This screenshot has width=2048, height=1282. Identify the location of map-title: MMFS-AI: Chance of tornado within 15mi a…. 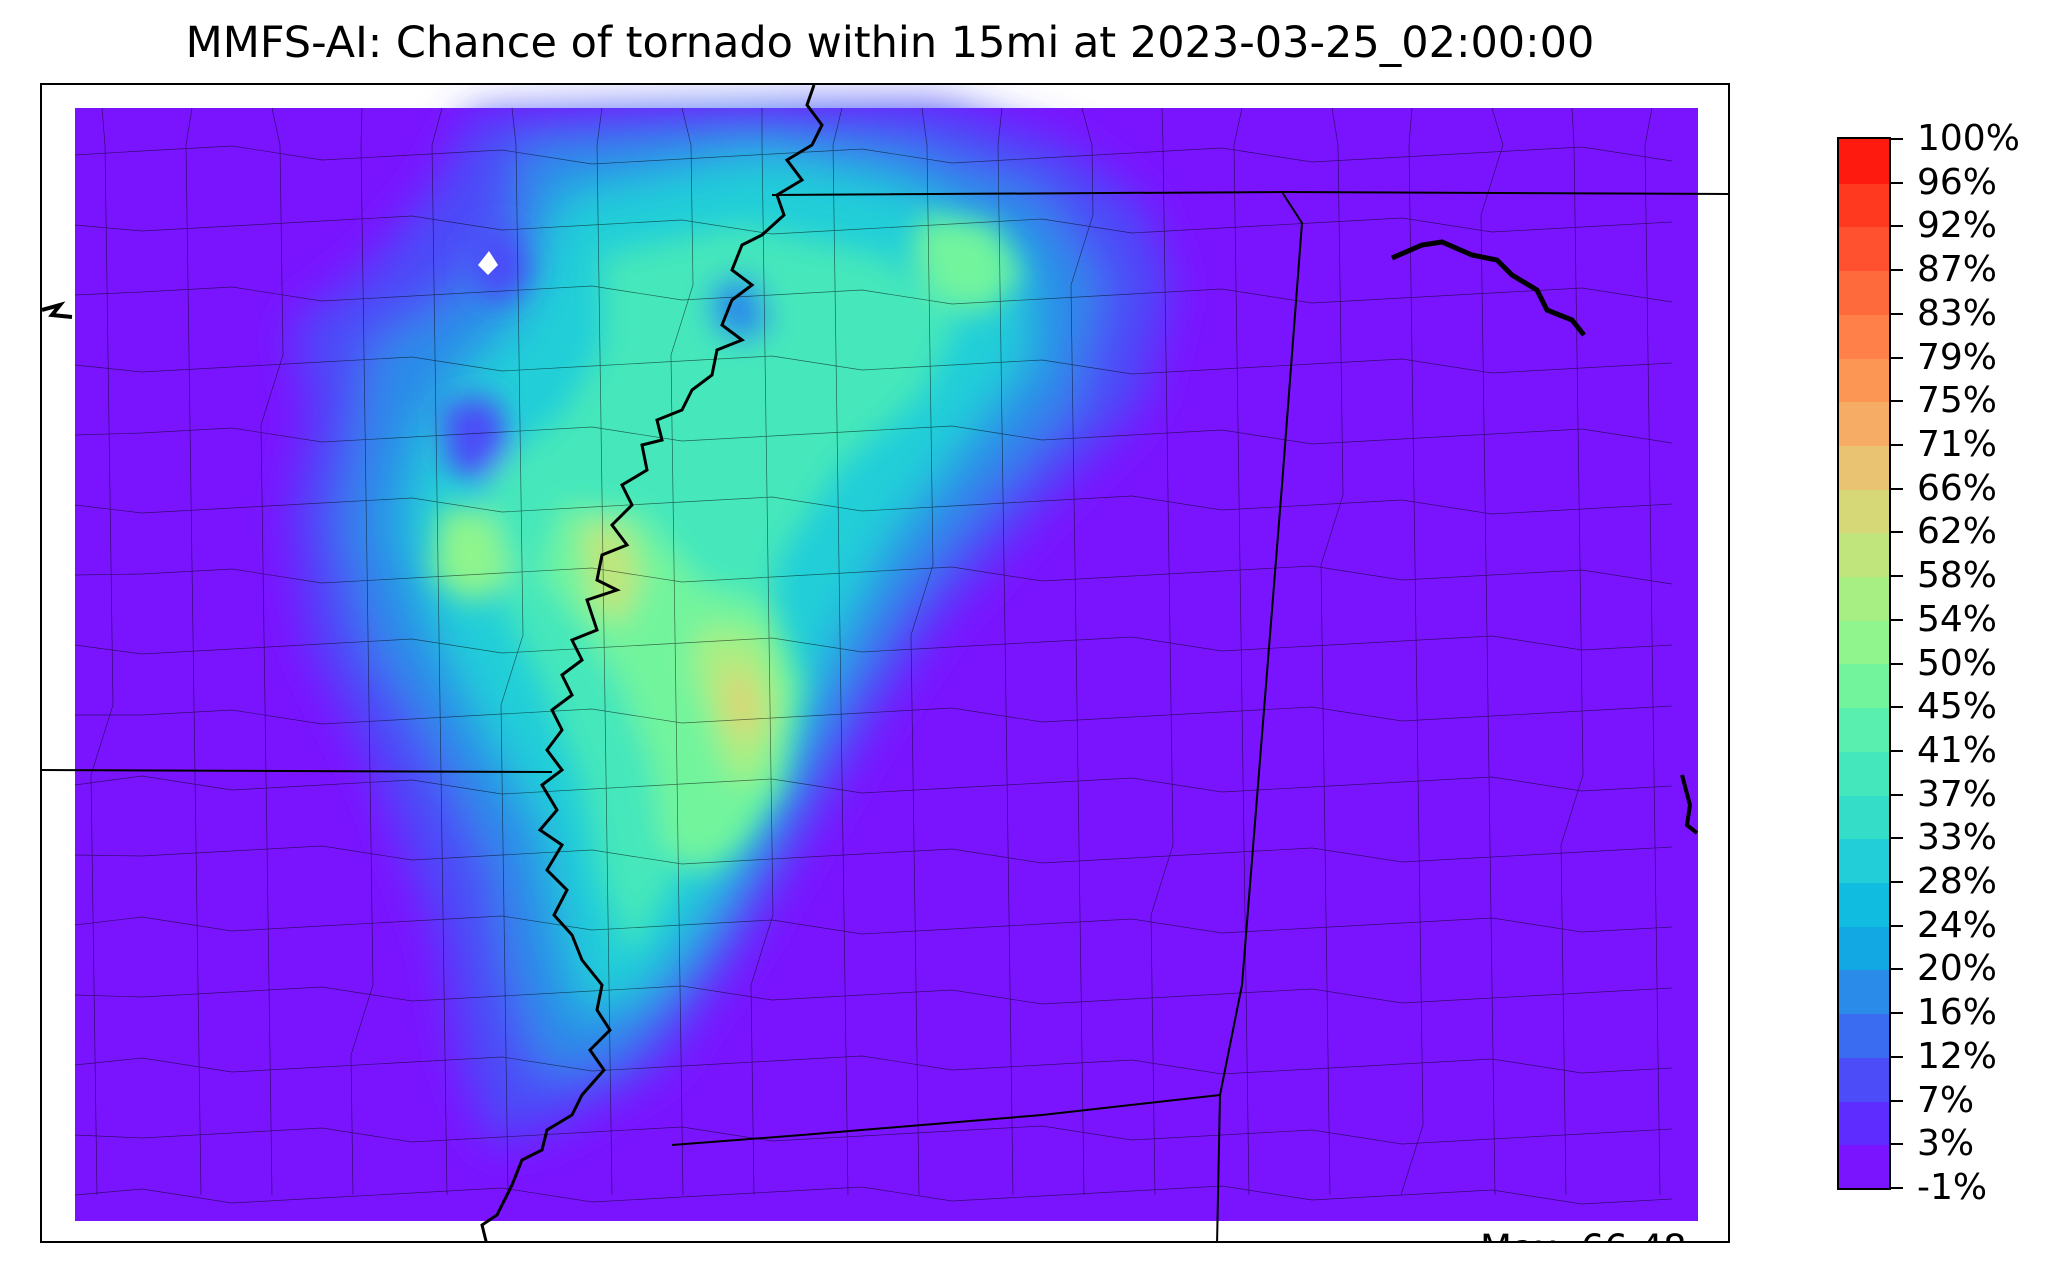
(890, 43).